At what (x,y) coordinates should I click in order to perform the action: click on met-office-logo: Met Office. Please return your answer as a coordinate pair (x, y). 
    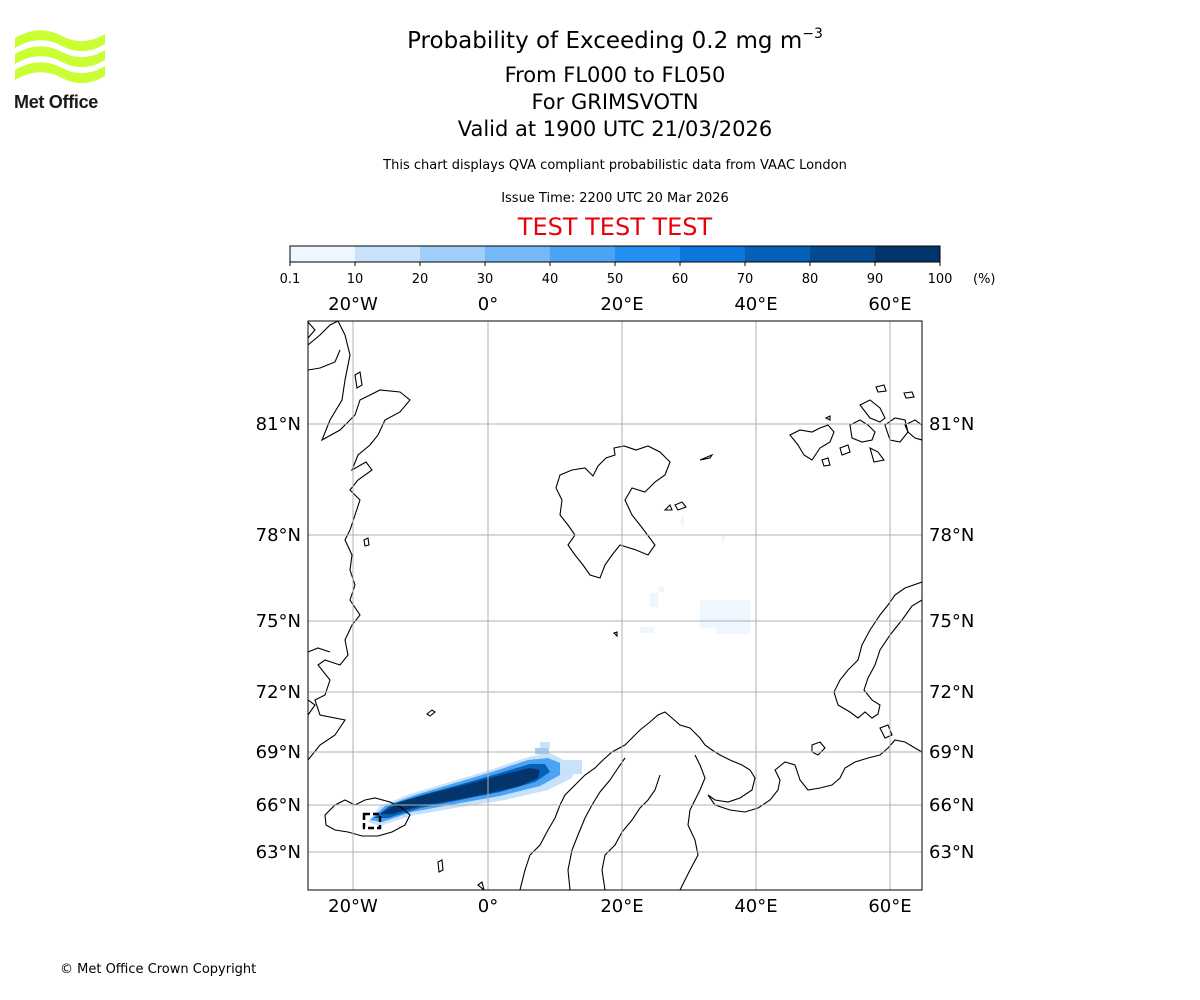
    Looking at the image, I should click on (62, 73).